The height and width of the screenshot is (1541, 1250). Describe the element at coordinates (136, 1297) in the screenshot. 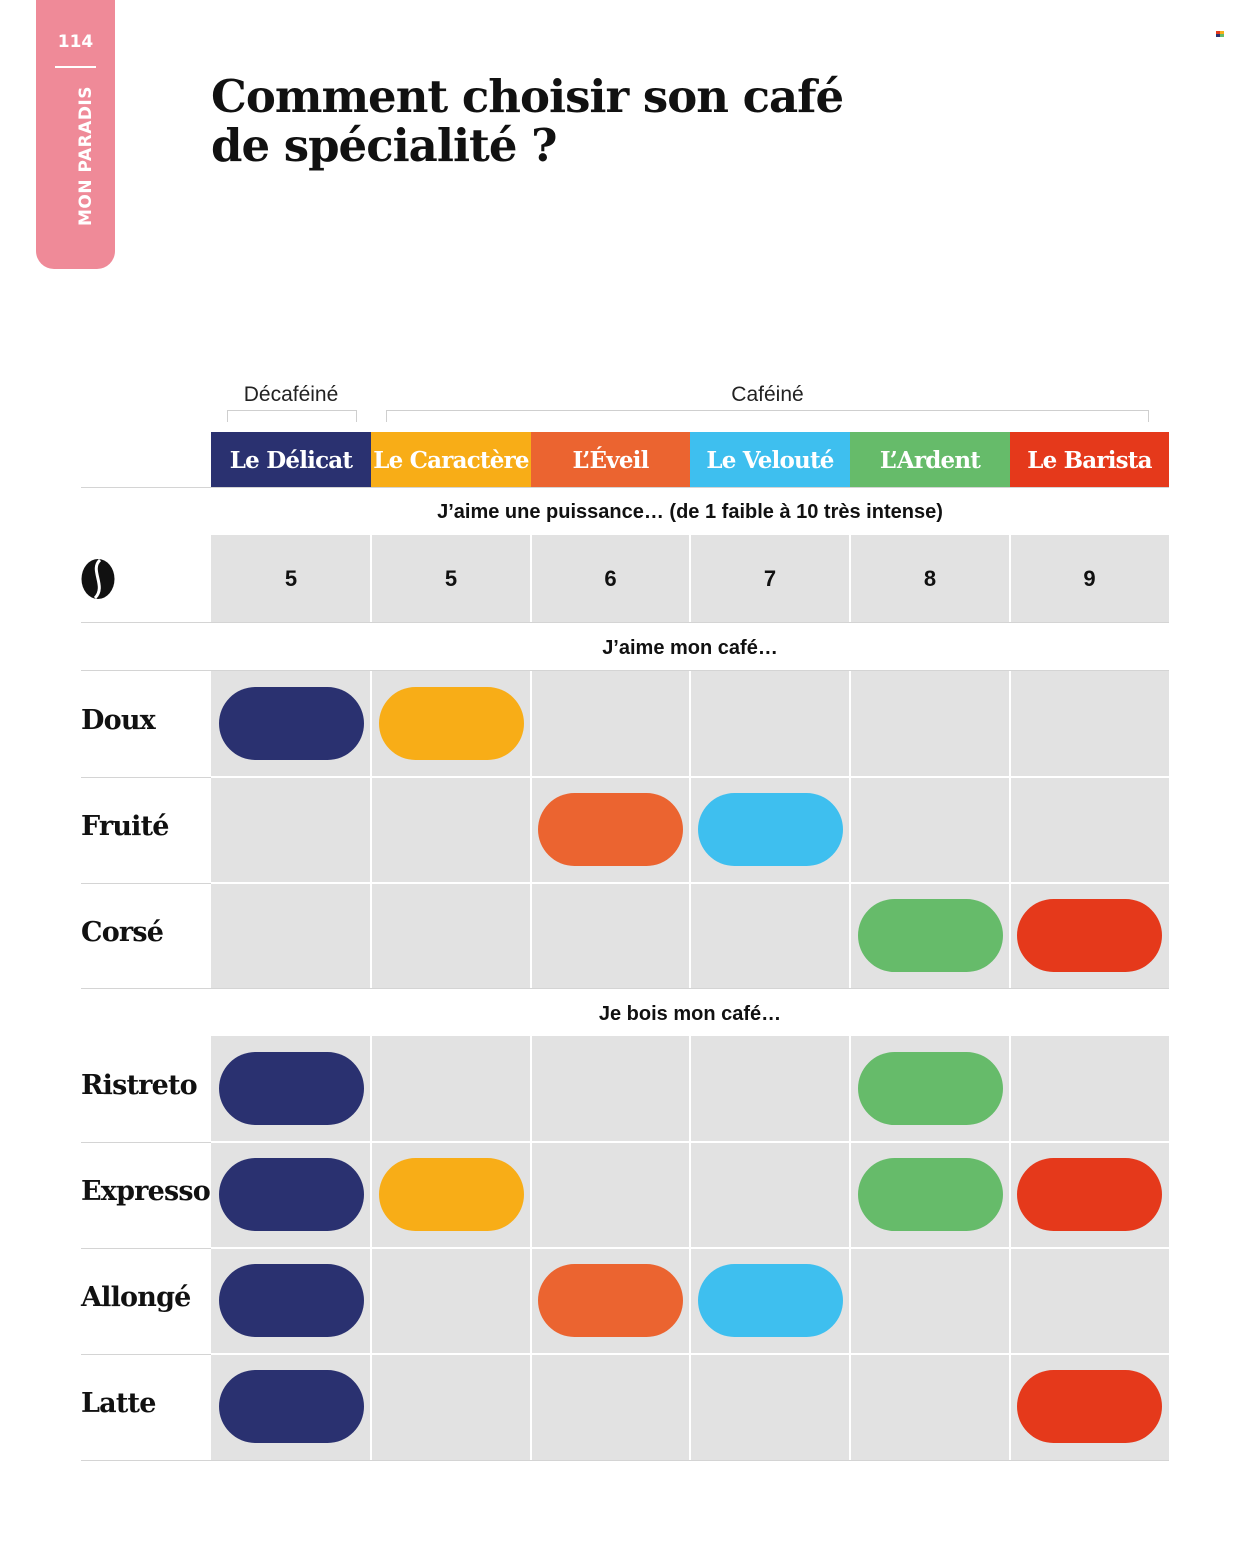

I see `row-label: Allongé` at that location.